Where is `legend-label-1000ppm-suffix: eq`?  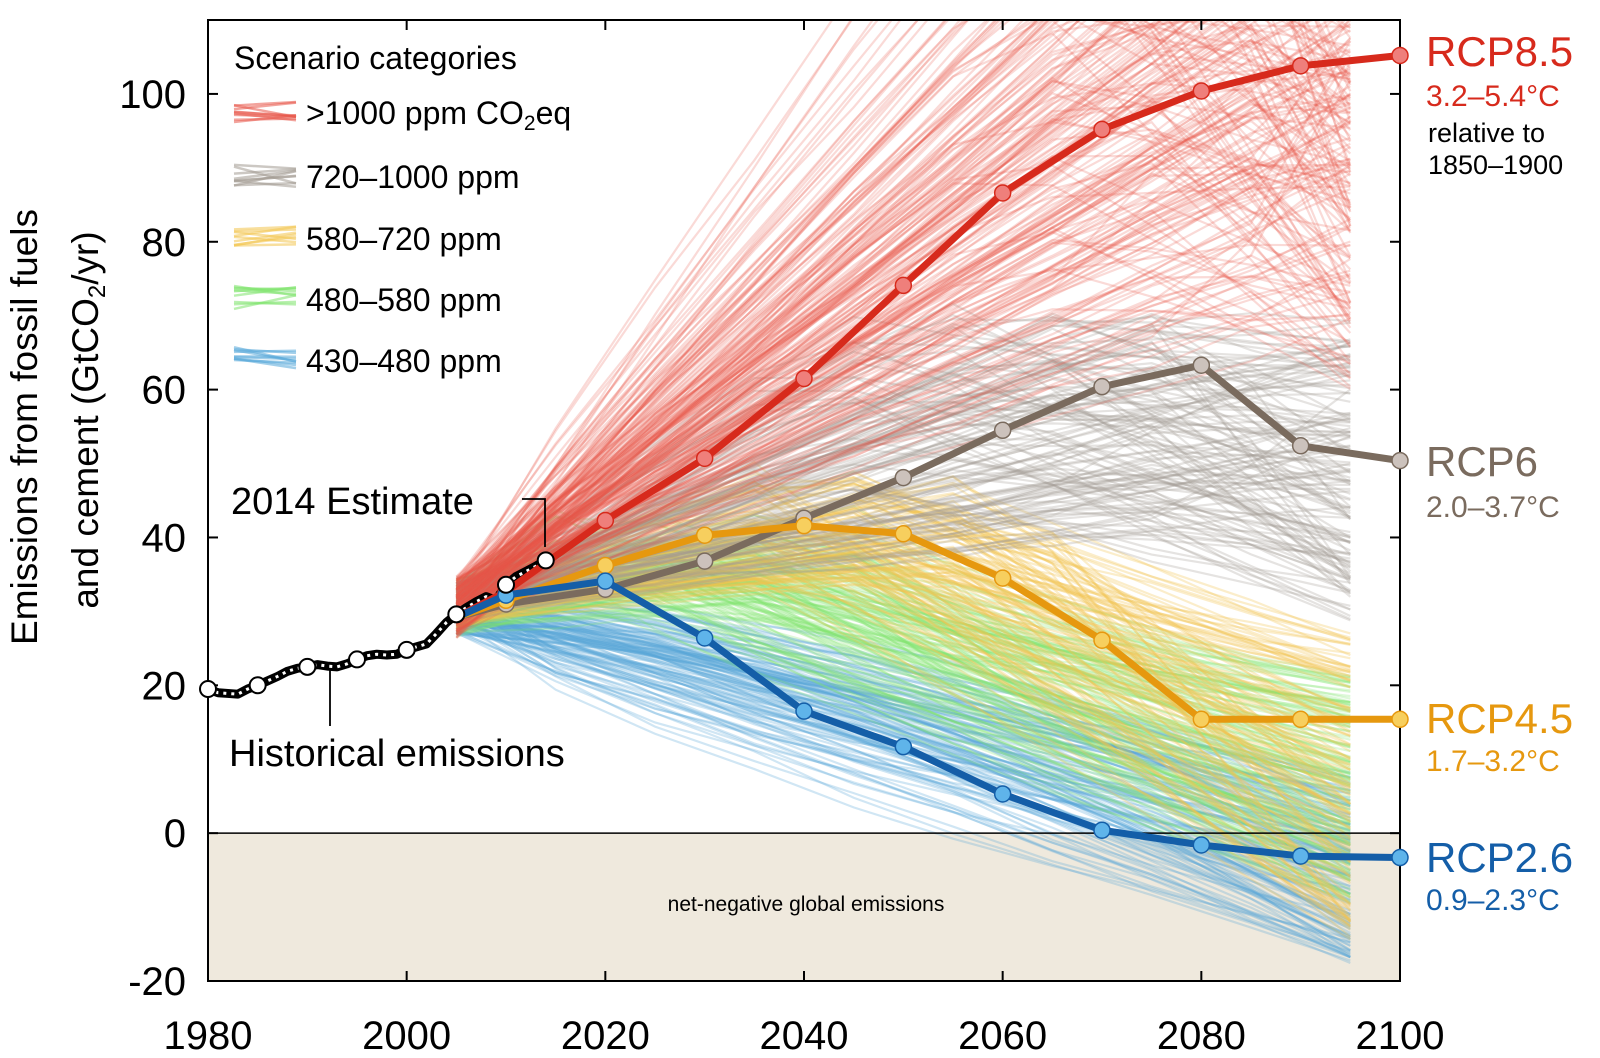
legend-label-1000ppm-suffix: eq is located at coordinates (554, 113).